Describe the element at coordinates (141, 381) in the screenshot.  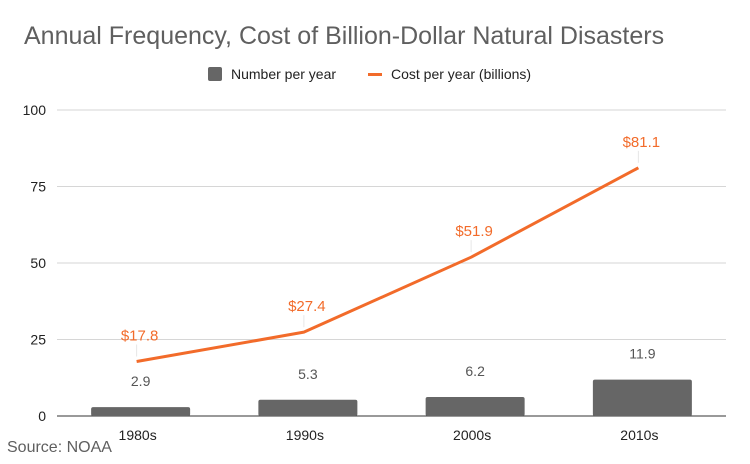
I see `bar-value-label: 2.9` at that location.